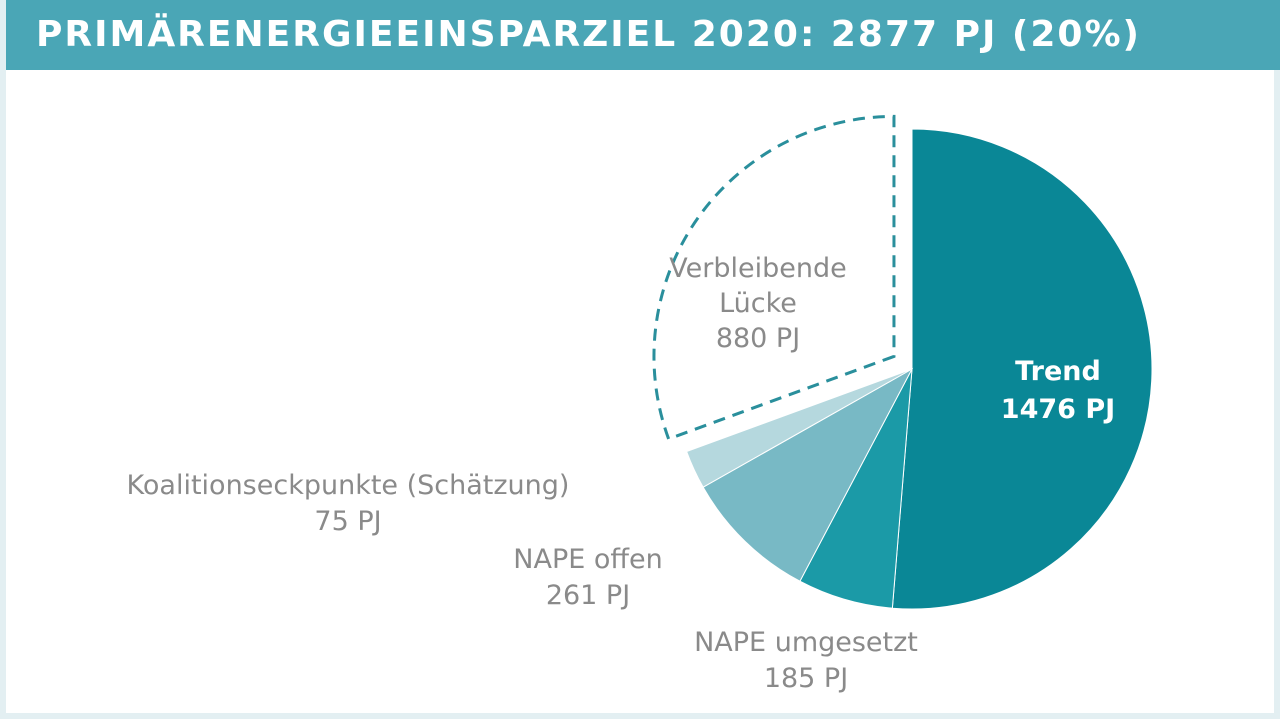 Image resolution: width=1280 pixels, height=719 pixels. I want to click on label-nape-umgesetzt-value: 185 PJ, so click(806, 678).